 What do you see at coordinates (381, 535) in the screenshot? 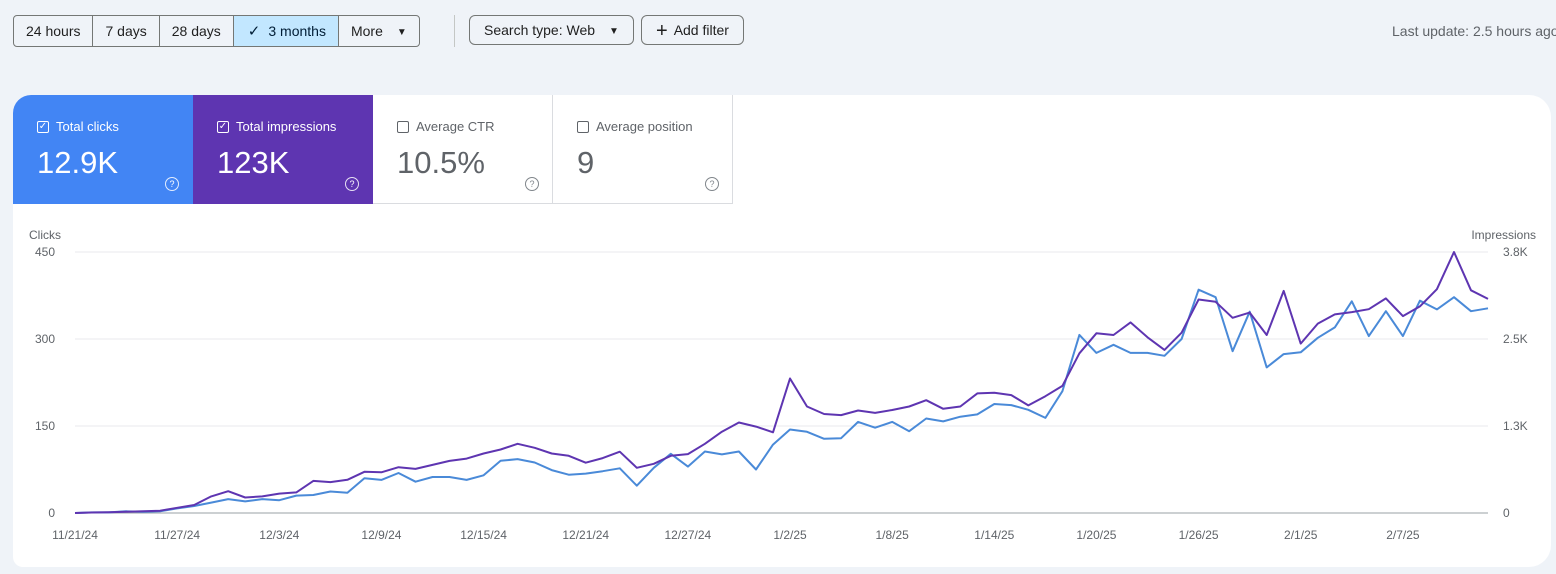
I see `x-tick-label: 12/9/24` at bounding box center [381, 535].